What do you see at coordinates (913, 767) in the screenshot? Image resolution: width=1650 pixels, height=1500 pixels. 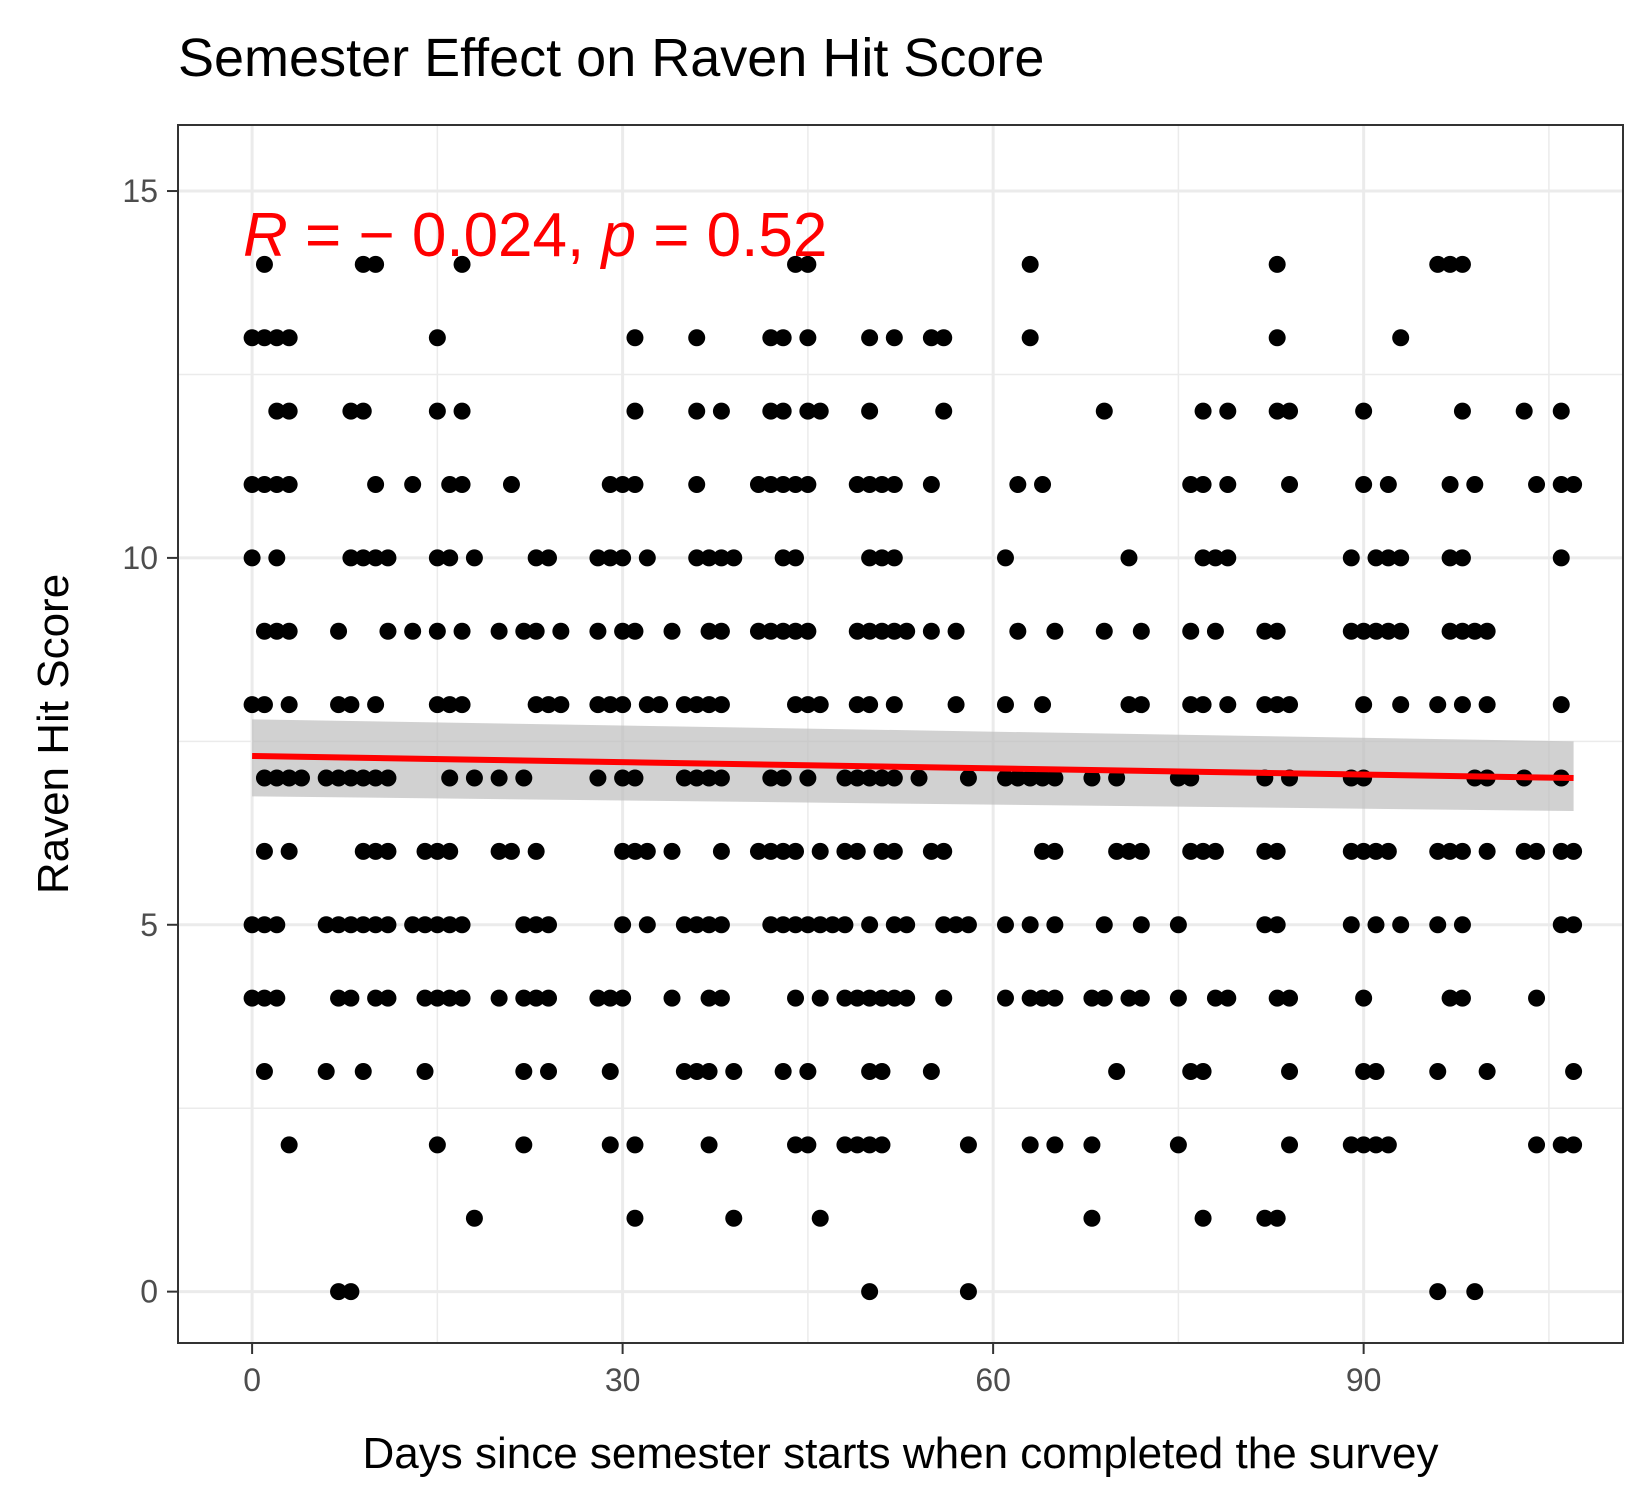 I see `regression-line` at bounding box center [913, 767].